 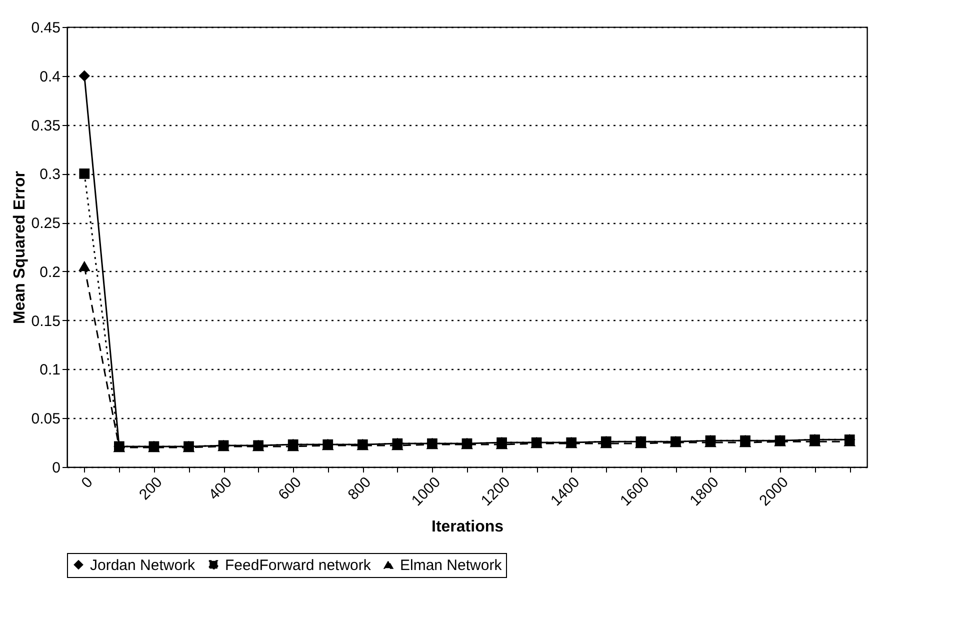 What do you see at coordinates (50, 175) in the screenshot?
I see `y-tick-label: 0.3` at bounding box center [50, 175].